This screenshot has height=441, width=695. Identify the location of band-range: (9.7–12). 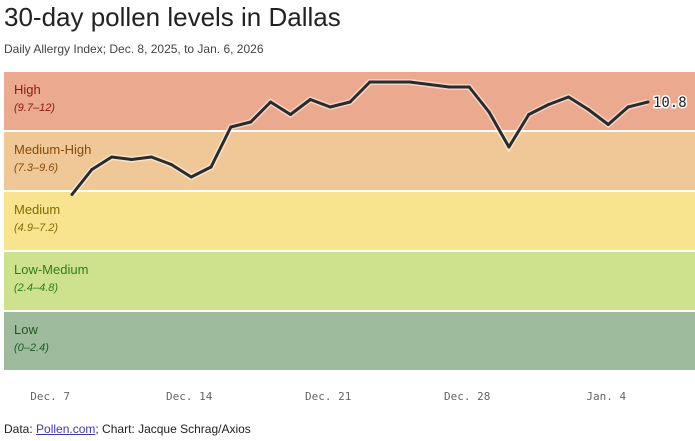
(34, 108).